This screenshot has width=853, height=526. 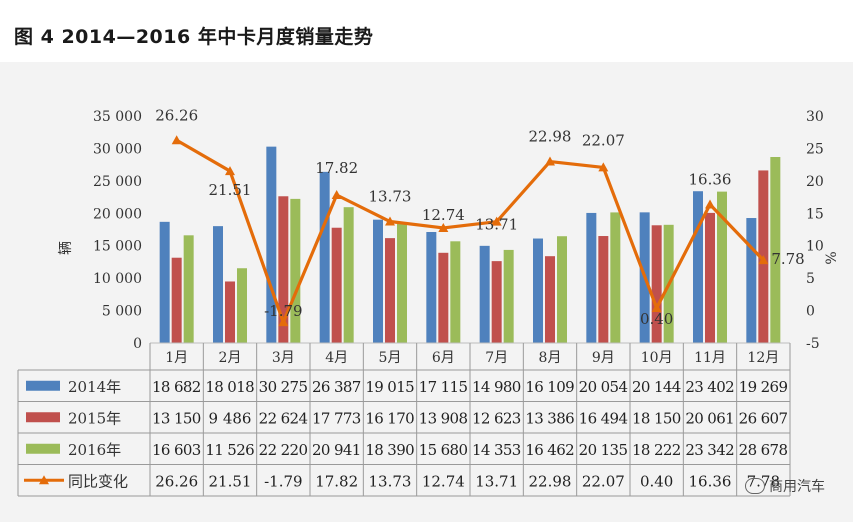 I want to click on table-cell: 20 135, so click(x=603, y=450).